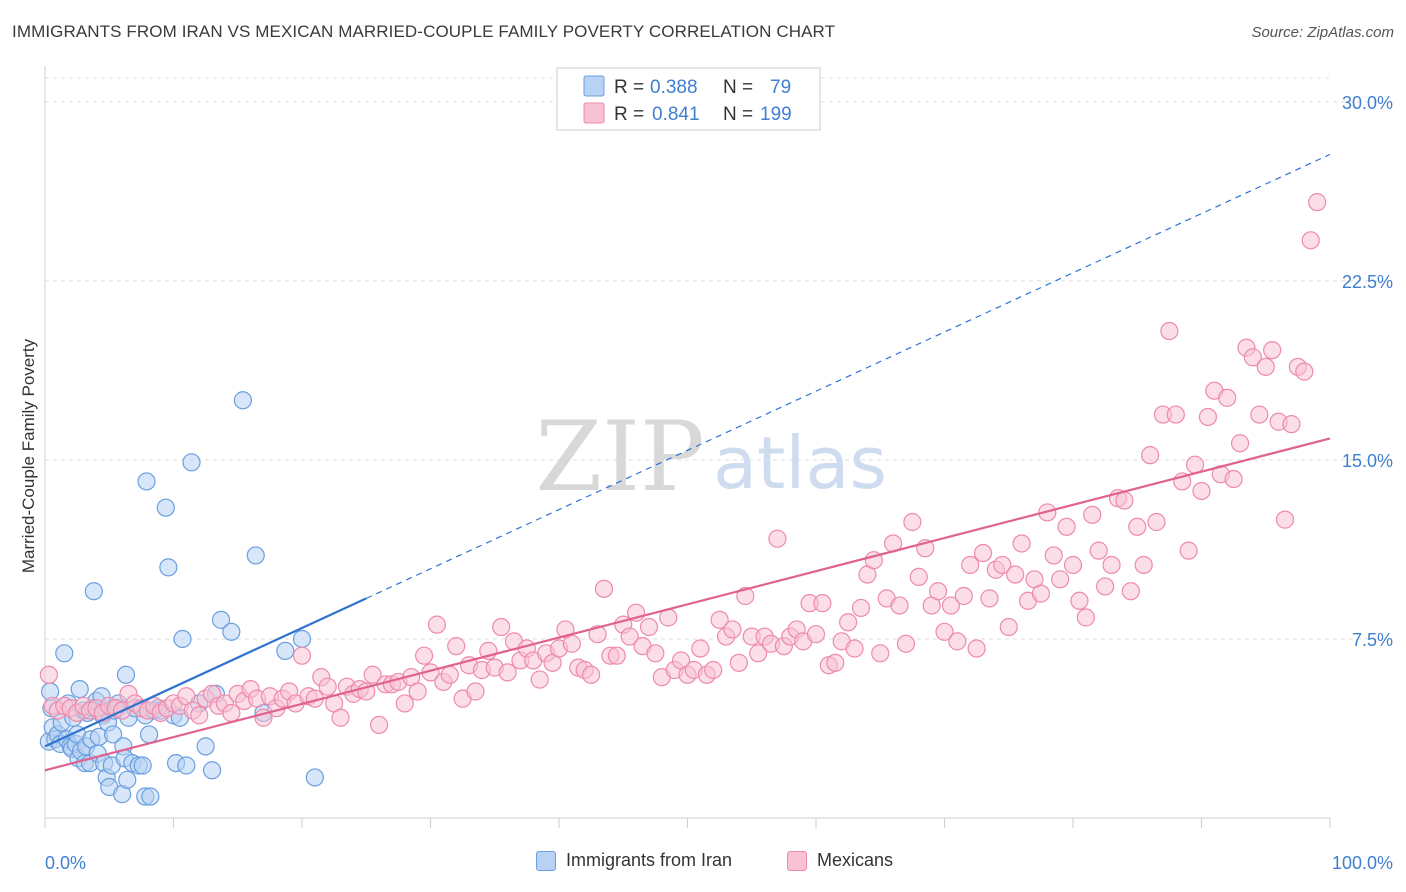  I want to click on legend-iran-r-value: 0.388, so click(674, 87).